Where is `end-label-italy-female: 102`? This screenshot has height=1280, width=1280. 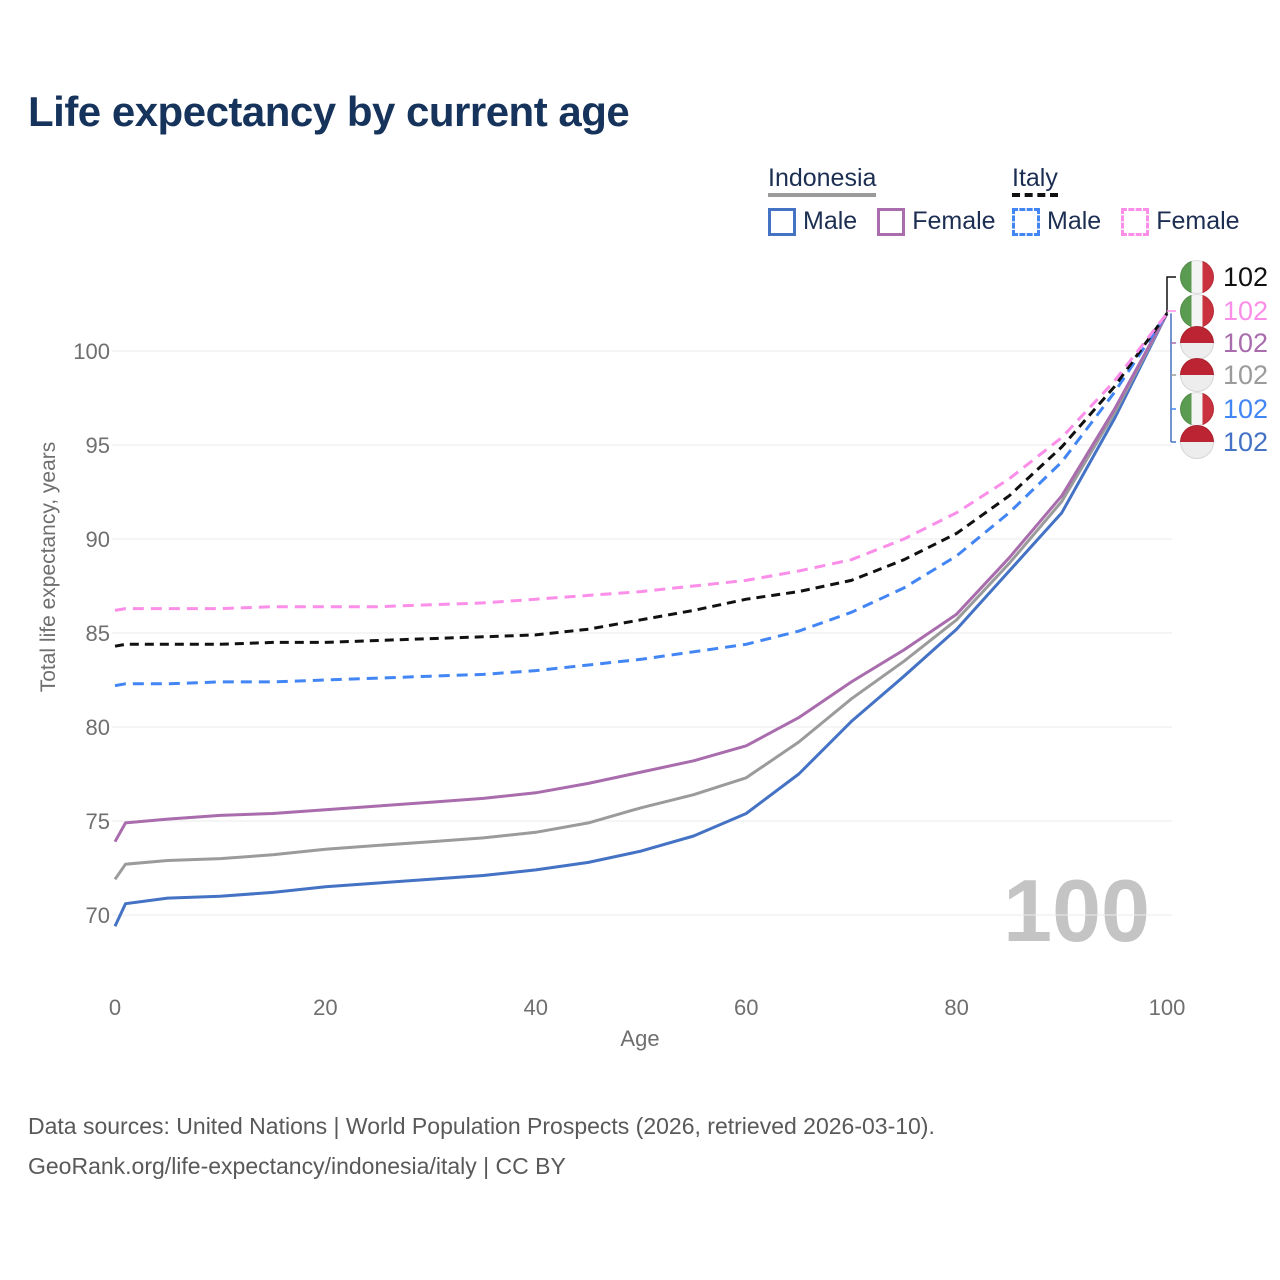
end-label-italy-female: 102 is located at coordinates (1224, 311).